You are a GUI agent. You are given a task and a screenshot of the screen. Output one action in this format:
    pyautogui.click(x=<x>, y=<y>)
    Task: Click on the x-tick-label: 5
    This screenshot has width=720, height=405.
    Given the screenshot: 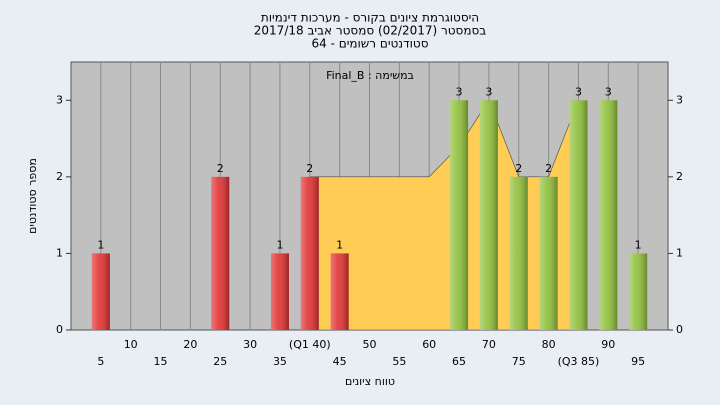 What is the action you would take?
    pyautogui.click(x=100, y=361)
    